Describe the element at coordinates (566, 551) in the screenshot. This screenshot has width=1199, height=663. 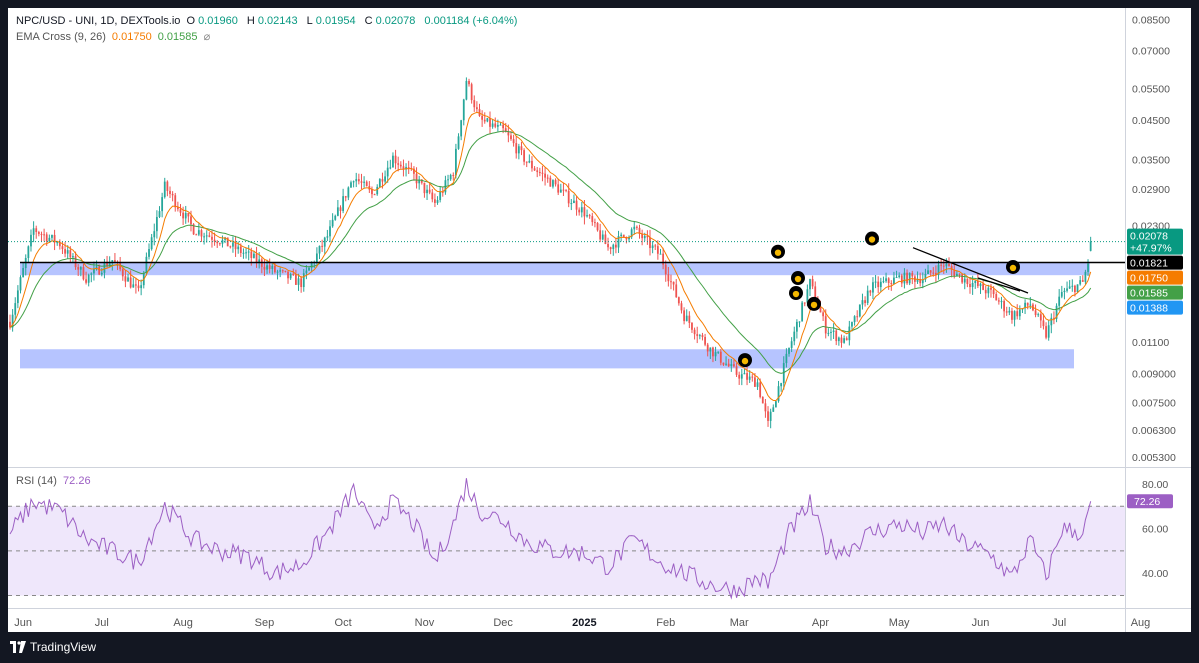
I see `rsi-band` at that location.